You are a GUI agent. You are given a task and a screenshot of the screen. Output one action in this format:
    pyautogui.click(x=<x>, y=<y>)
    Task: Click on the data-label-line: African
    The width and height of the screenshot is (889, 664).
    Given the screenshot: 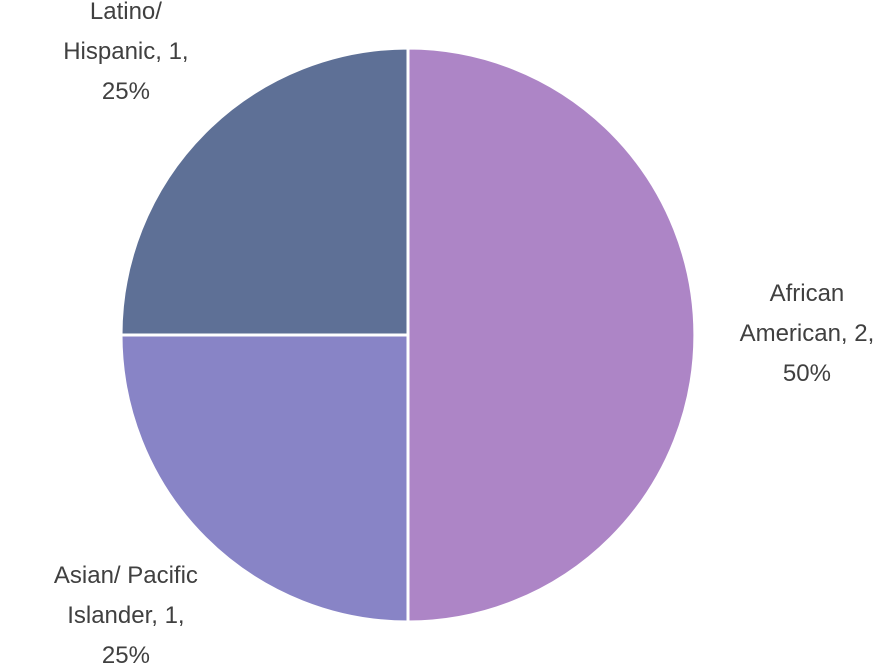 What is the action you would take?
    pyautogui.click(x=807, y=293)
    